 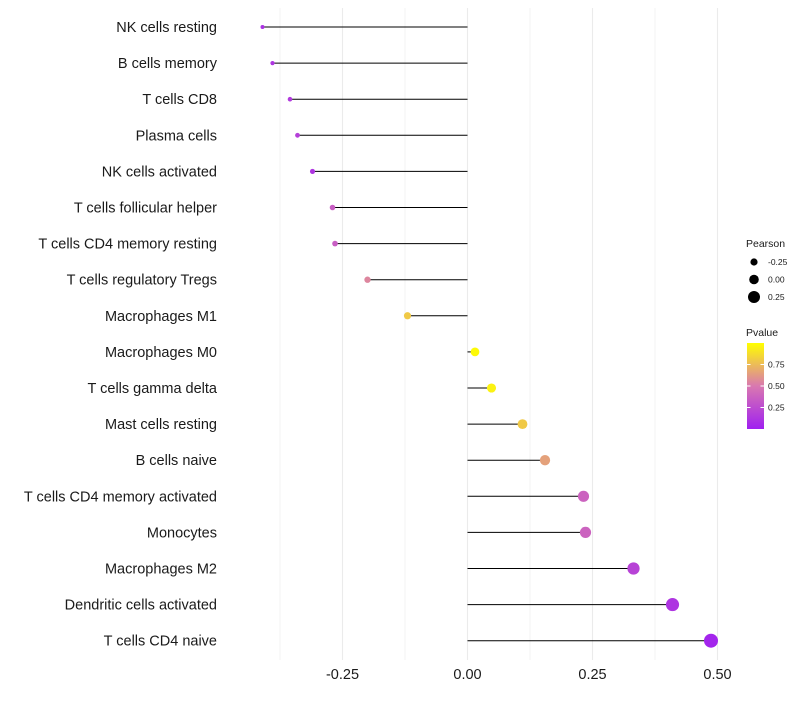 What do you see at coordinates (161, 425) in the screenshot?
I see `category-label: Mast cells resting` at bounding box center [161, 425].